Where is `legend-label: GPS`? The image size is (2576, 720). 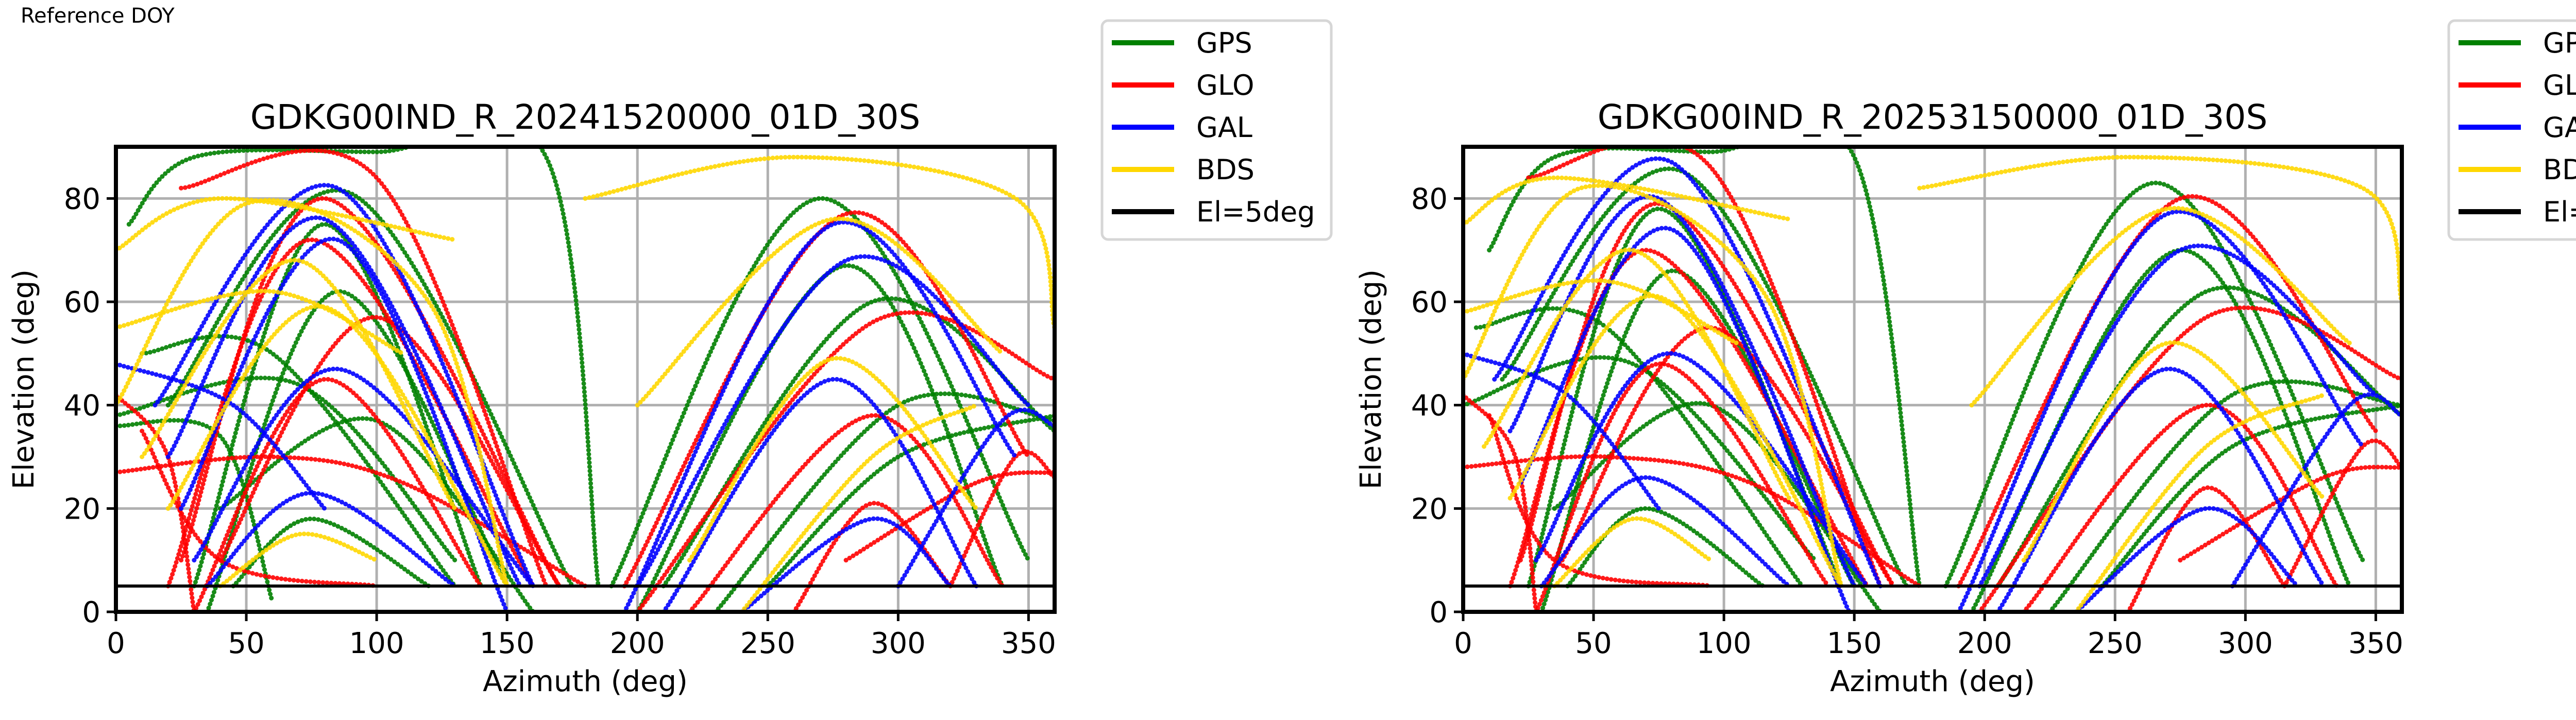 legend-label: GPS is located at coordinates (2559, 43).